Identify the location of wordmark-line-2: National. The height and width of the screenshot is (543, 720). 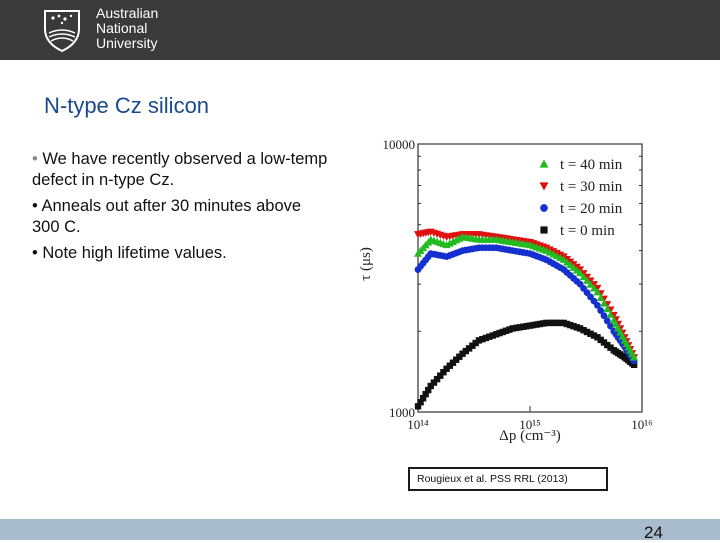
(122, 28).